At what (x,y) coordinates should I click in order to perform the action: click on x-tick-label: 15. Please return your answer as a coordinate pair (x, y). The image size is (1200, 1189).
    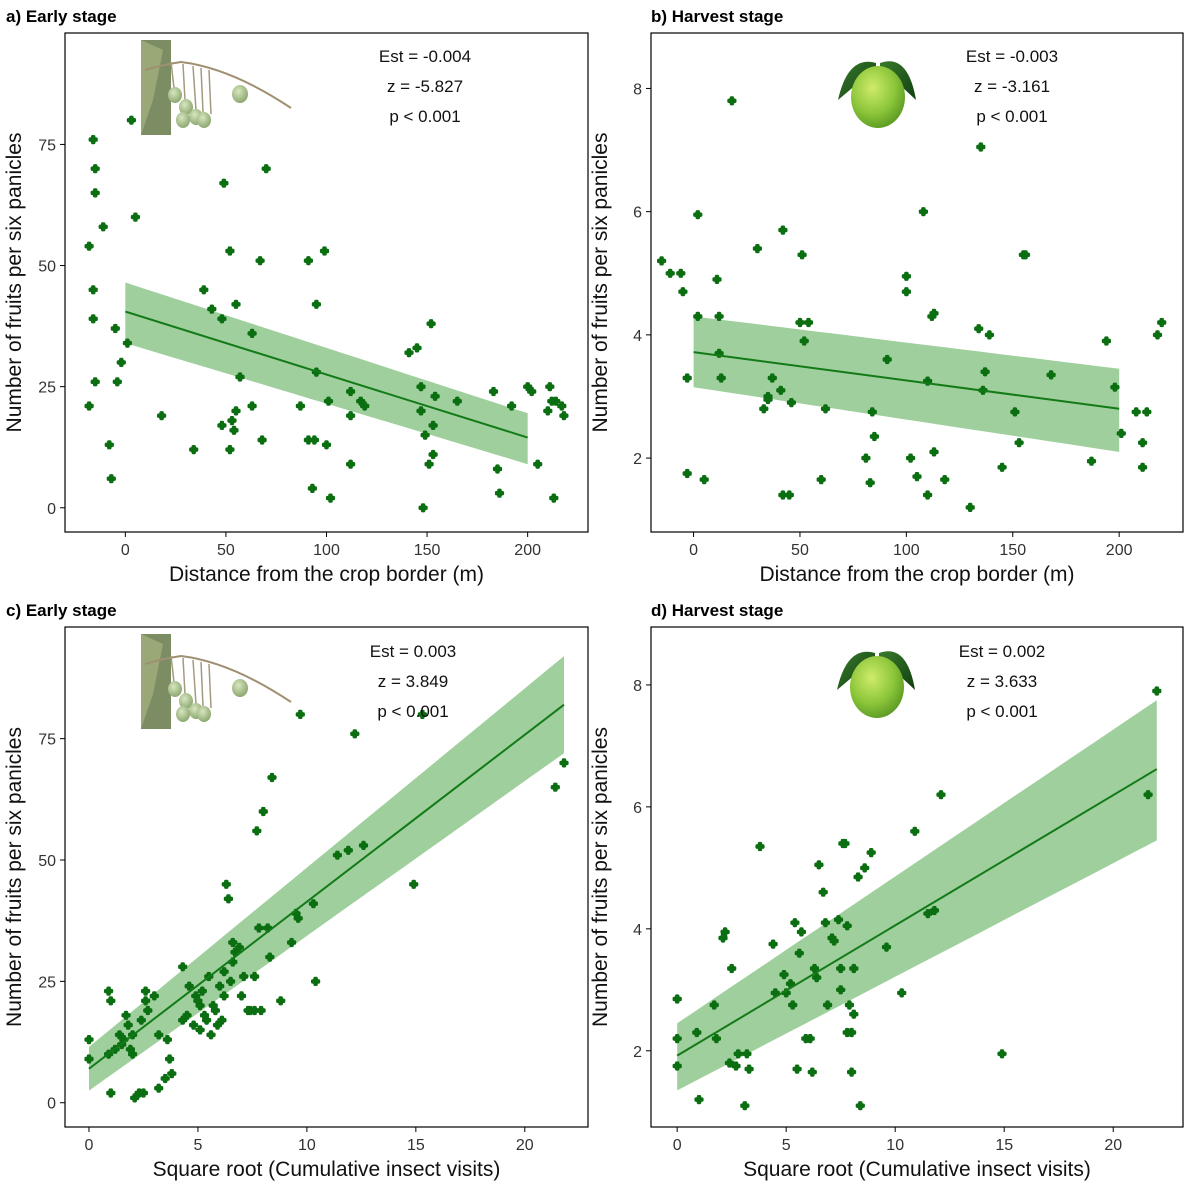
    Looking at the image, I should click on (416, 1145).